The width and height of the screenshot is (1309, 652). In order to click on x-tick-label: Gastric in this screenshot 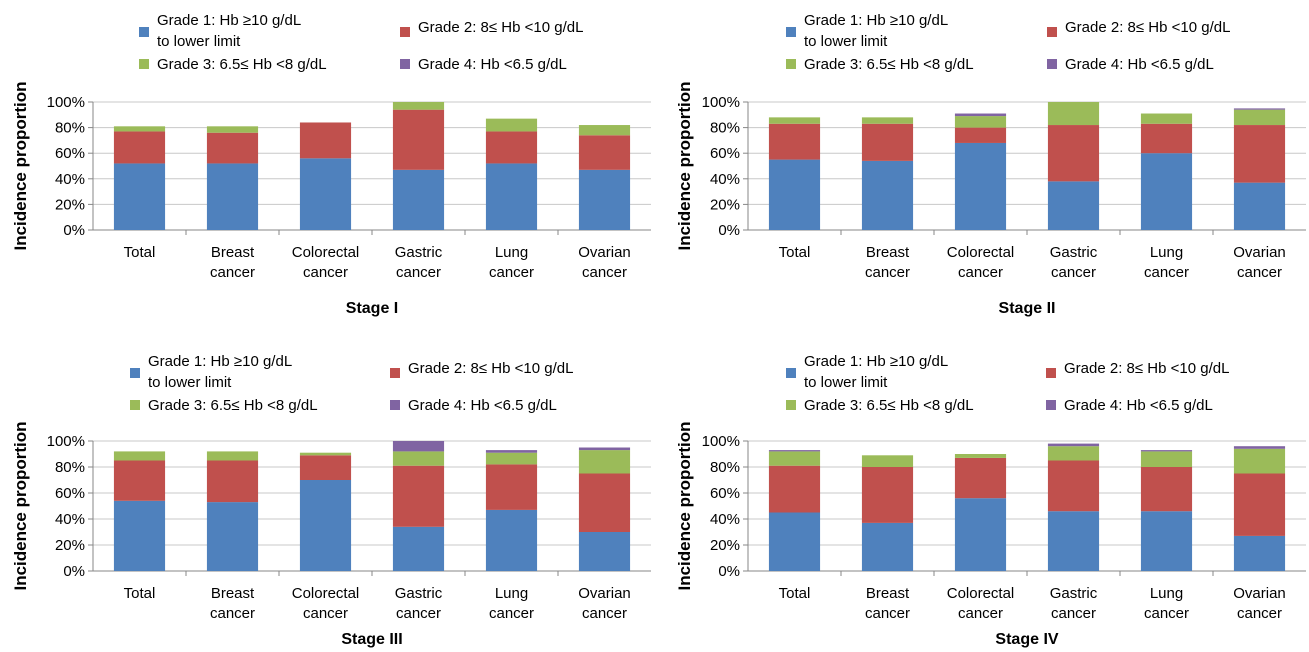, I will do `click(419, 252)`.